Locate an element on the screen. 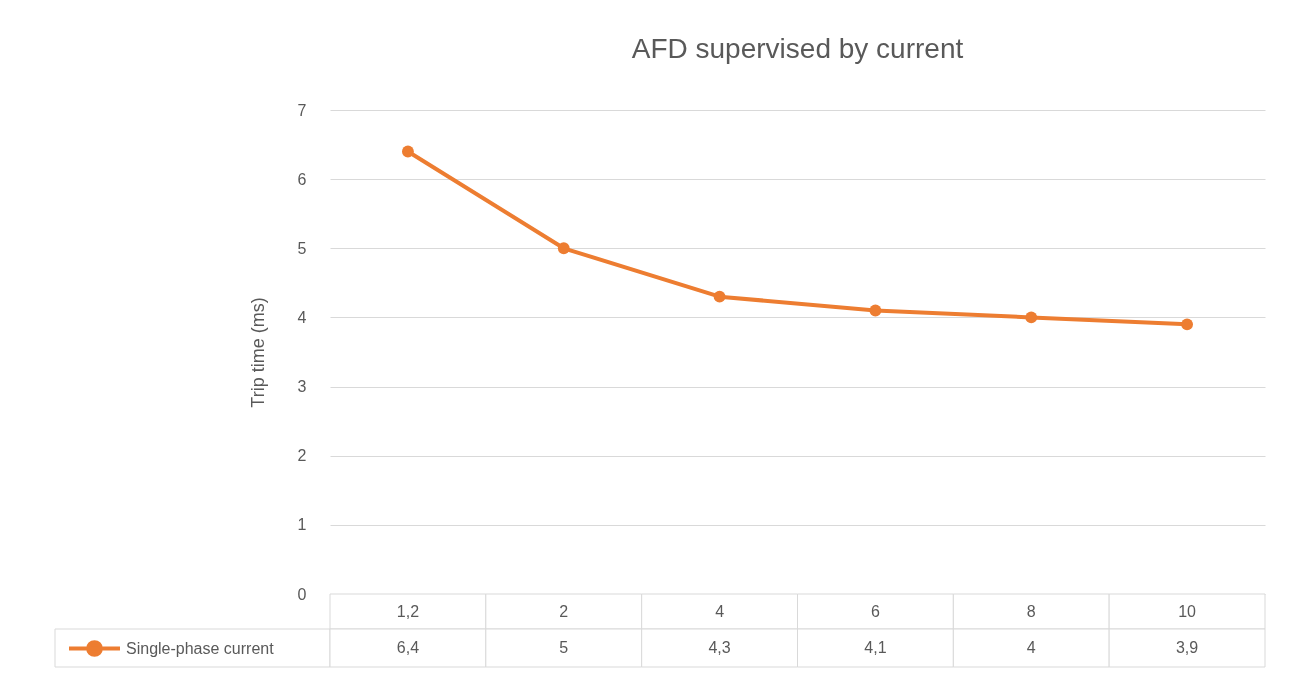 This screenshot has height=675, width=1300. y-axis-title: Trip time (ms) is located at coordinates (257, 352).